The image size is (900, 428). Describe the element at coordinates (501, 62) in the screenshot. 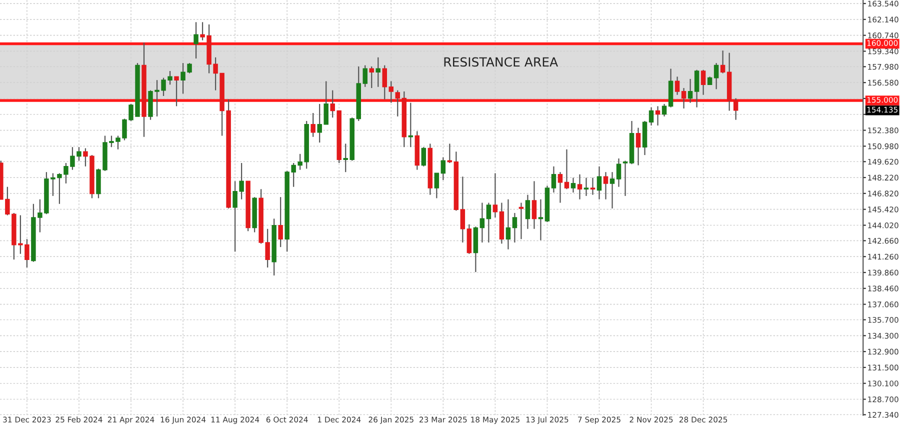

I see `band-label: RESISTANCE AREA` at that location.